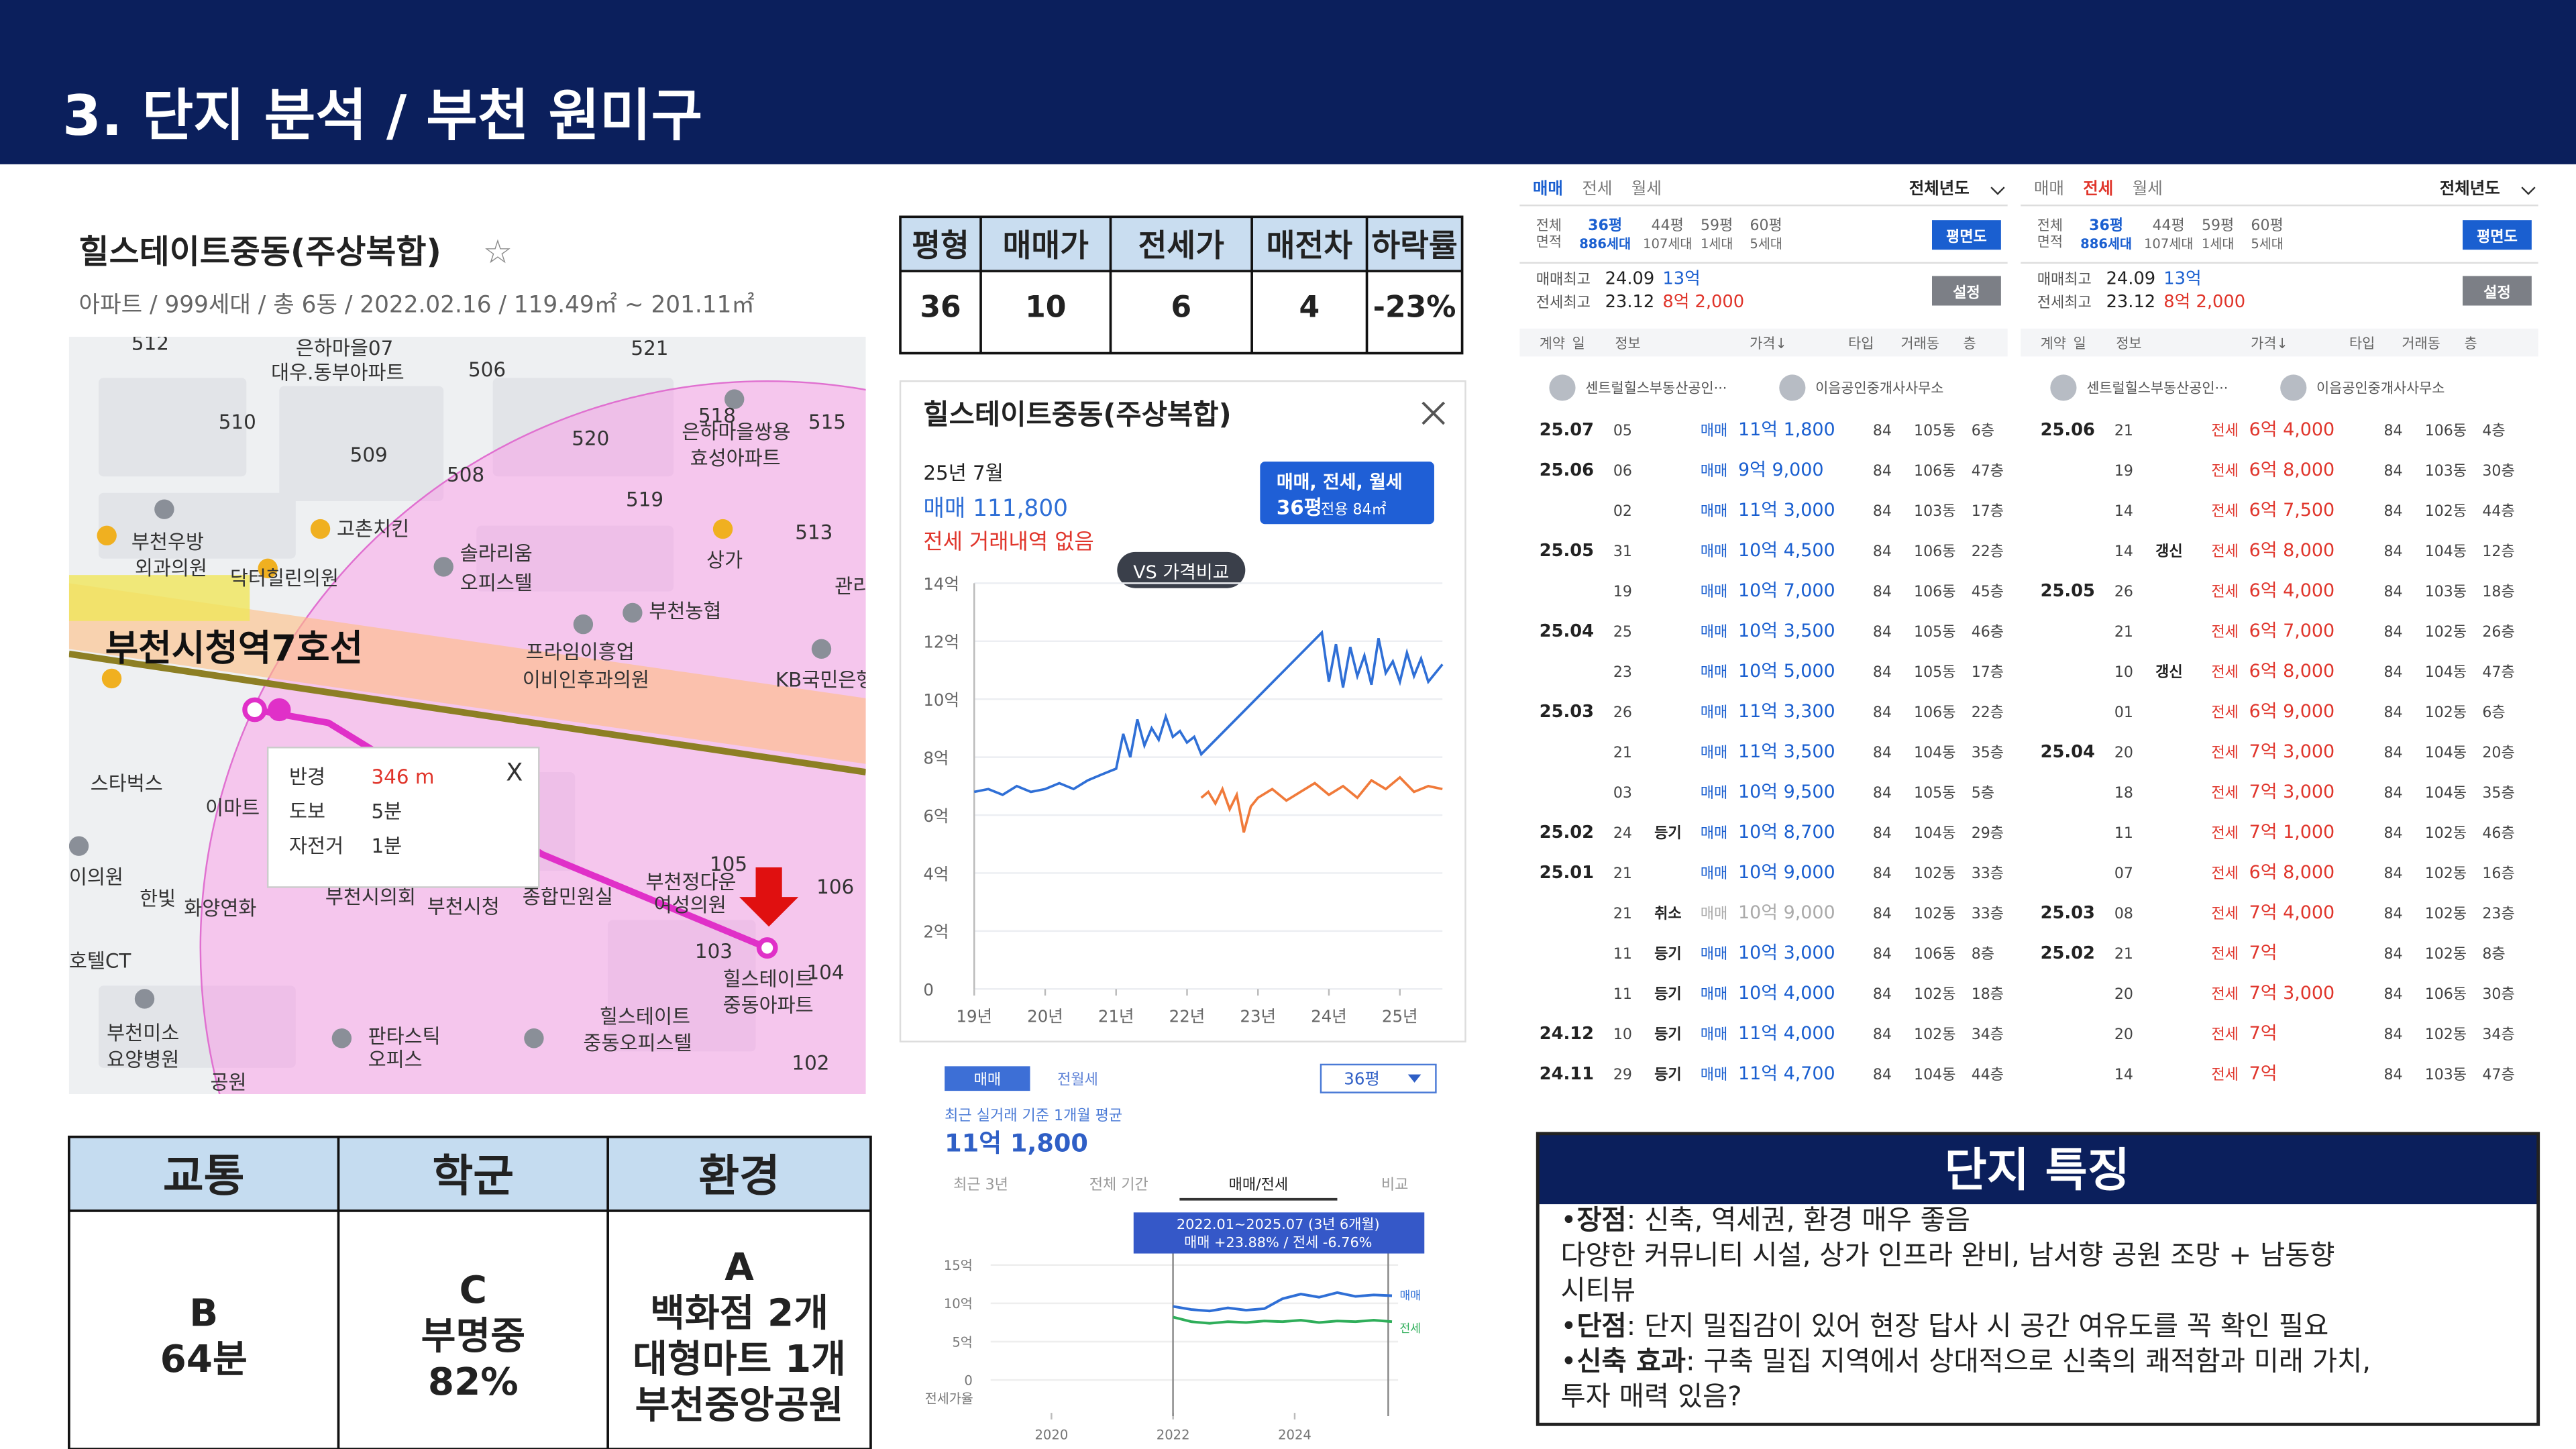 The width and height of the screenshot is (2576, 1449). Describe the element at coordinates (2098, 188) in the screenshot. I see `deal-tab: 전세` at that location.